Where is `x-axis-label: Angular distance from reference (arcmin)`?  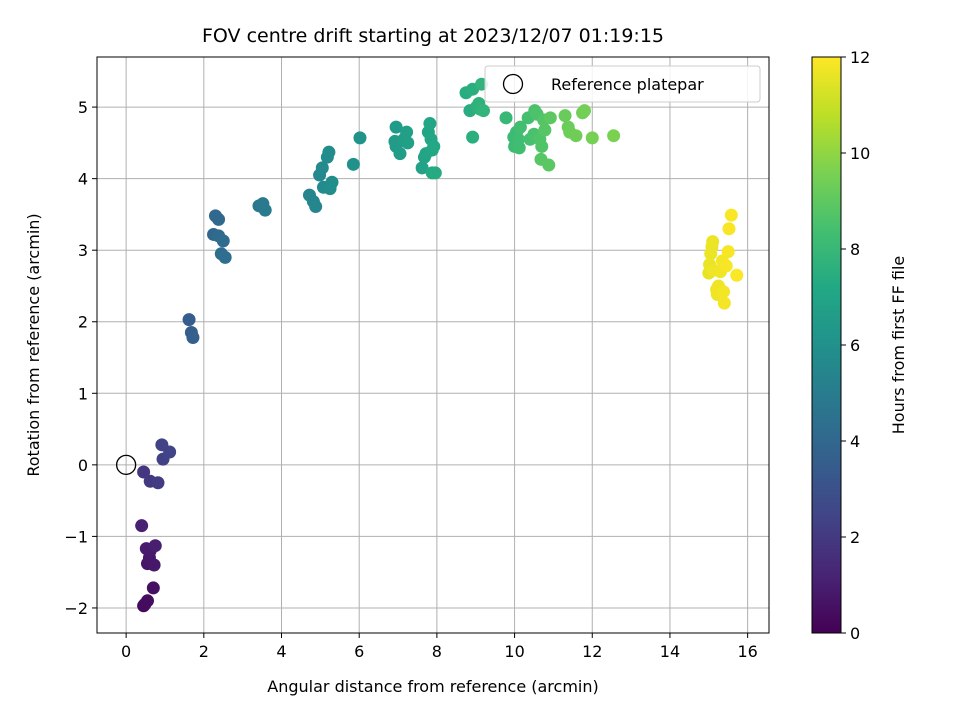
x-axis-label: Angular distance from reference (arcmin) is located at coordinates (432, 686).